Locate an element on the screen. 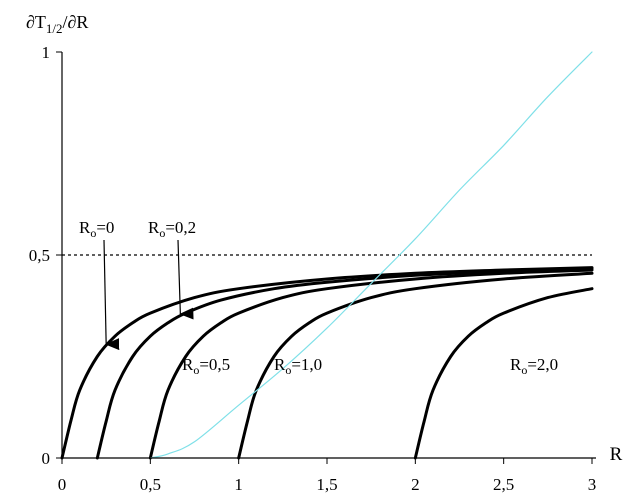 The image size is (638, 499). y-axis-title: ∂T1/2/∂R is located at coordinates (57, 24).